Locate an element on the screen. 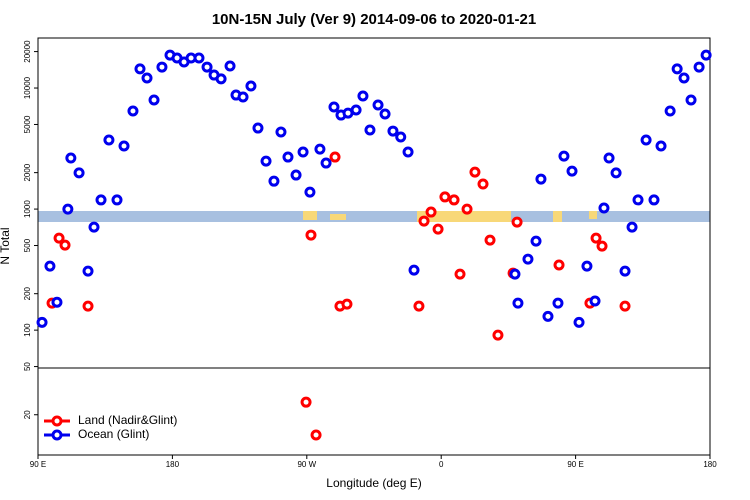 This screenshot has width=750, height=500. y-tick-label: 20000 is located at coordinates (27, 51).